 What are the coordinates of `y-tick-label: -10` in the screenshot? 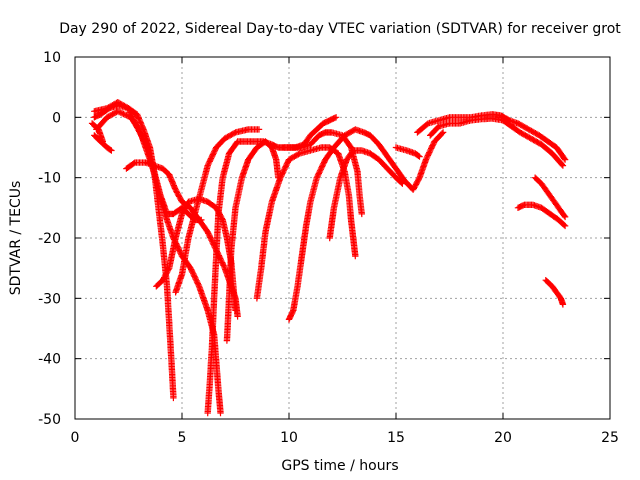 It's located at (49, 179).